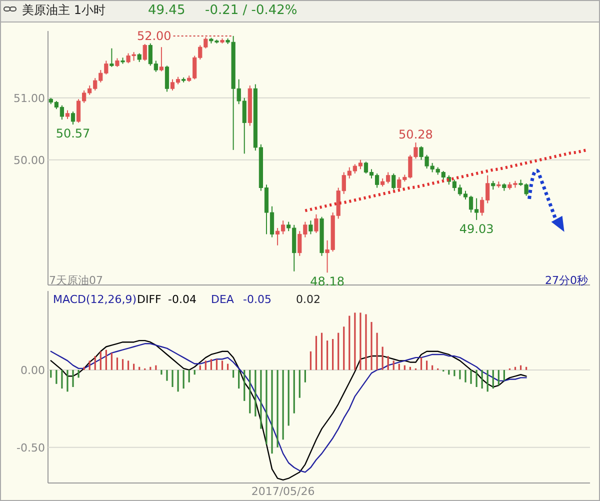  I want to click on annotation: 49.03, so click(476, 229).